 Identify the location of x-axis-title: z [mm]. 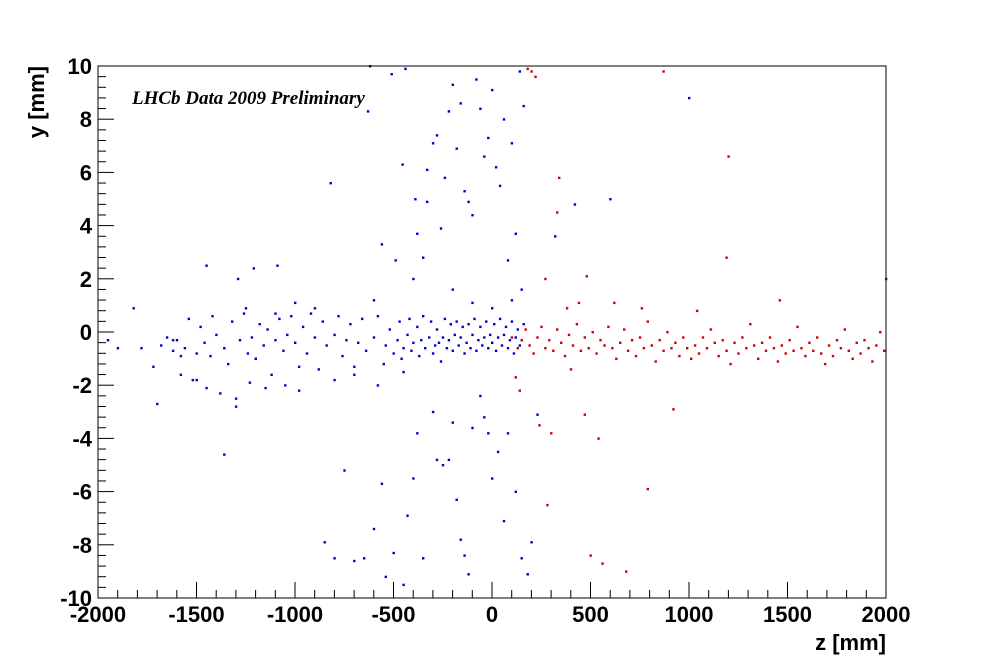
(850, 642).